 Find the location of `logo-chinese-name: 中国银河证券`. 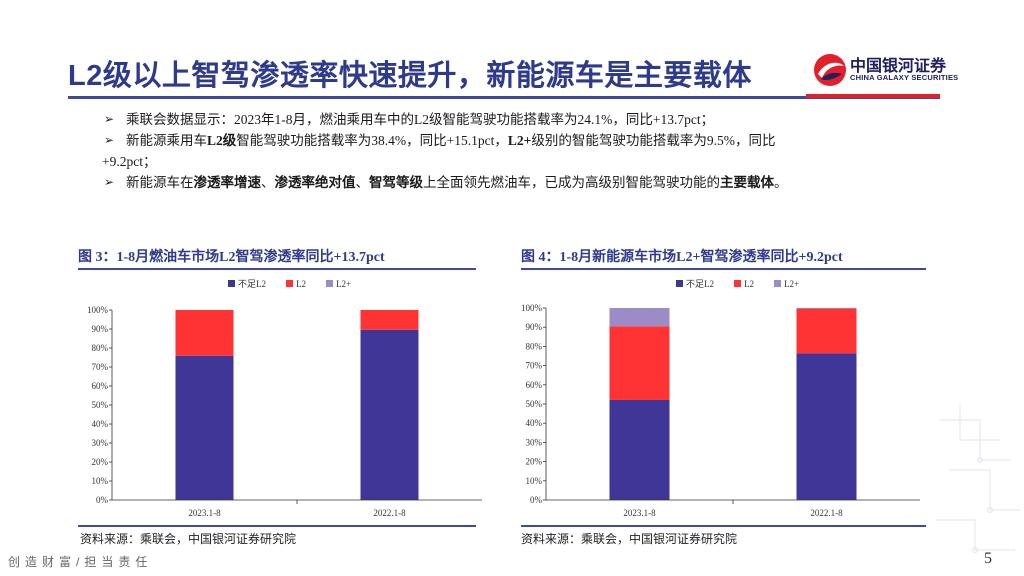

logo-chinese-name: 中国银河证券 is located at coordinates (898, 66).